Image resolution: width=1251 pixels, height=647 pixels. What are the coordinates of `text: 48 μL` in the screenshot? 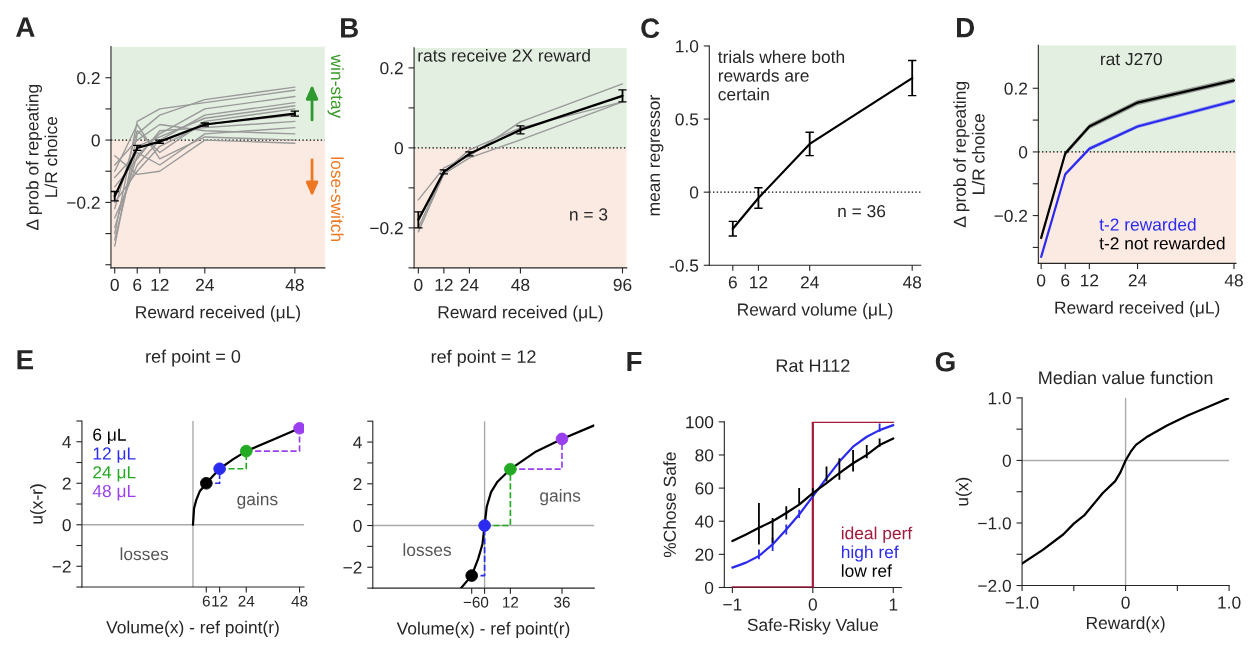 It's located at (114, 492).